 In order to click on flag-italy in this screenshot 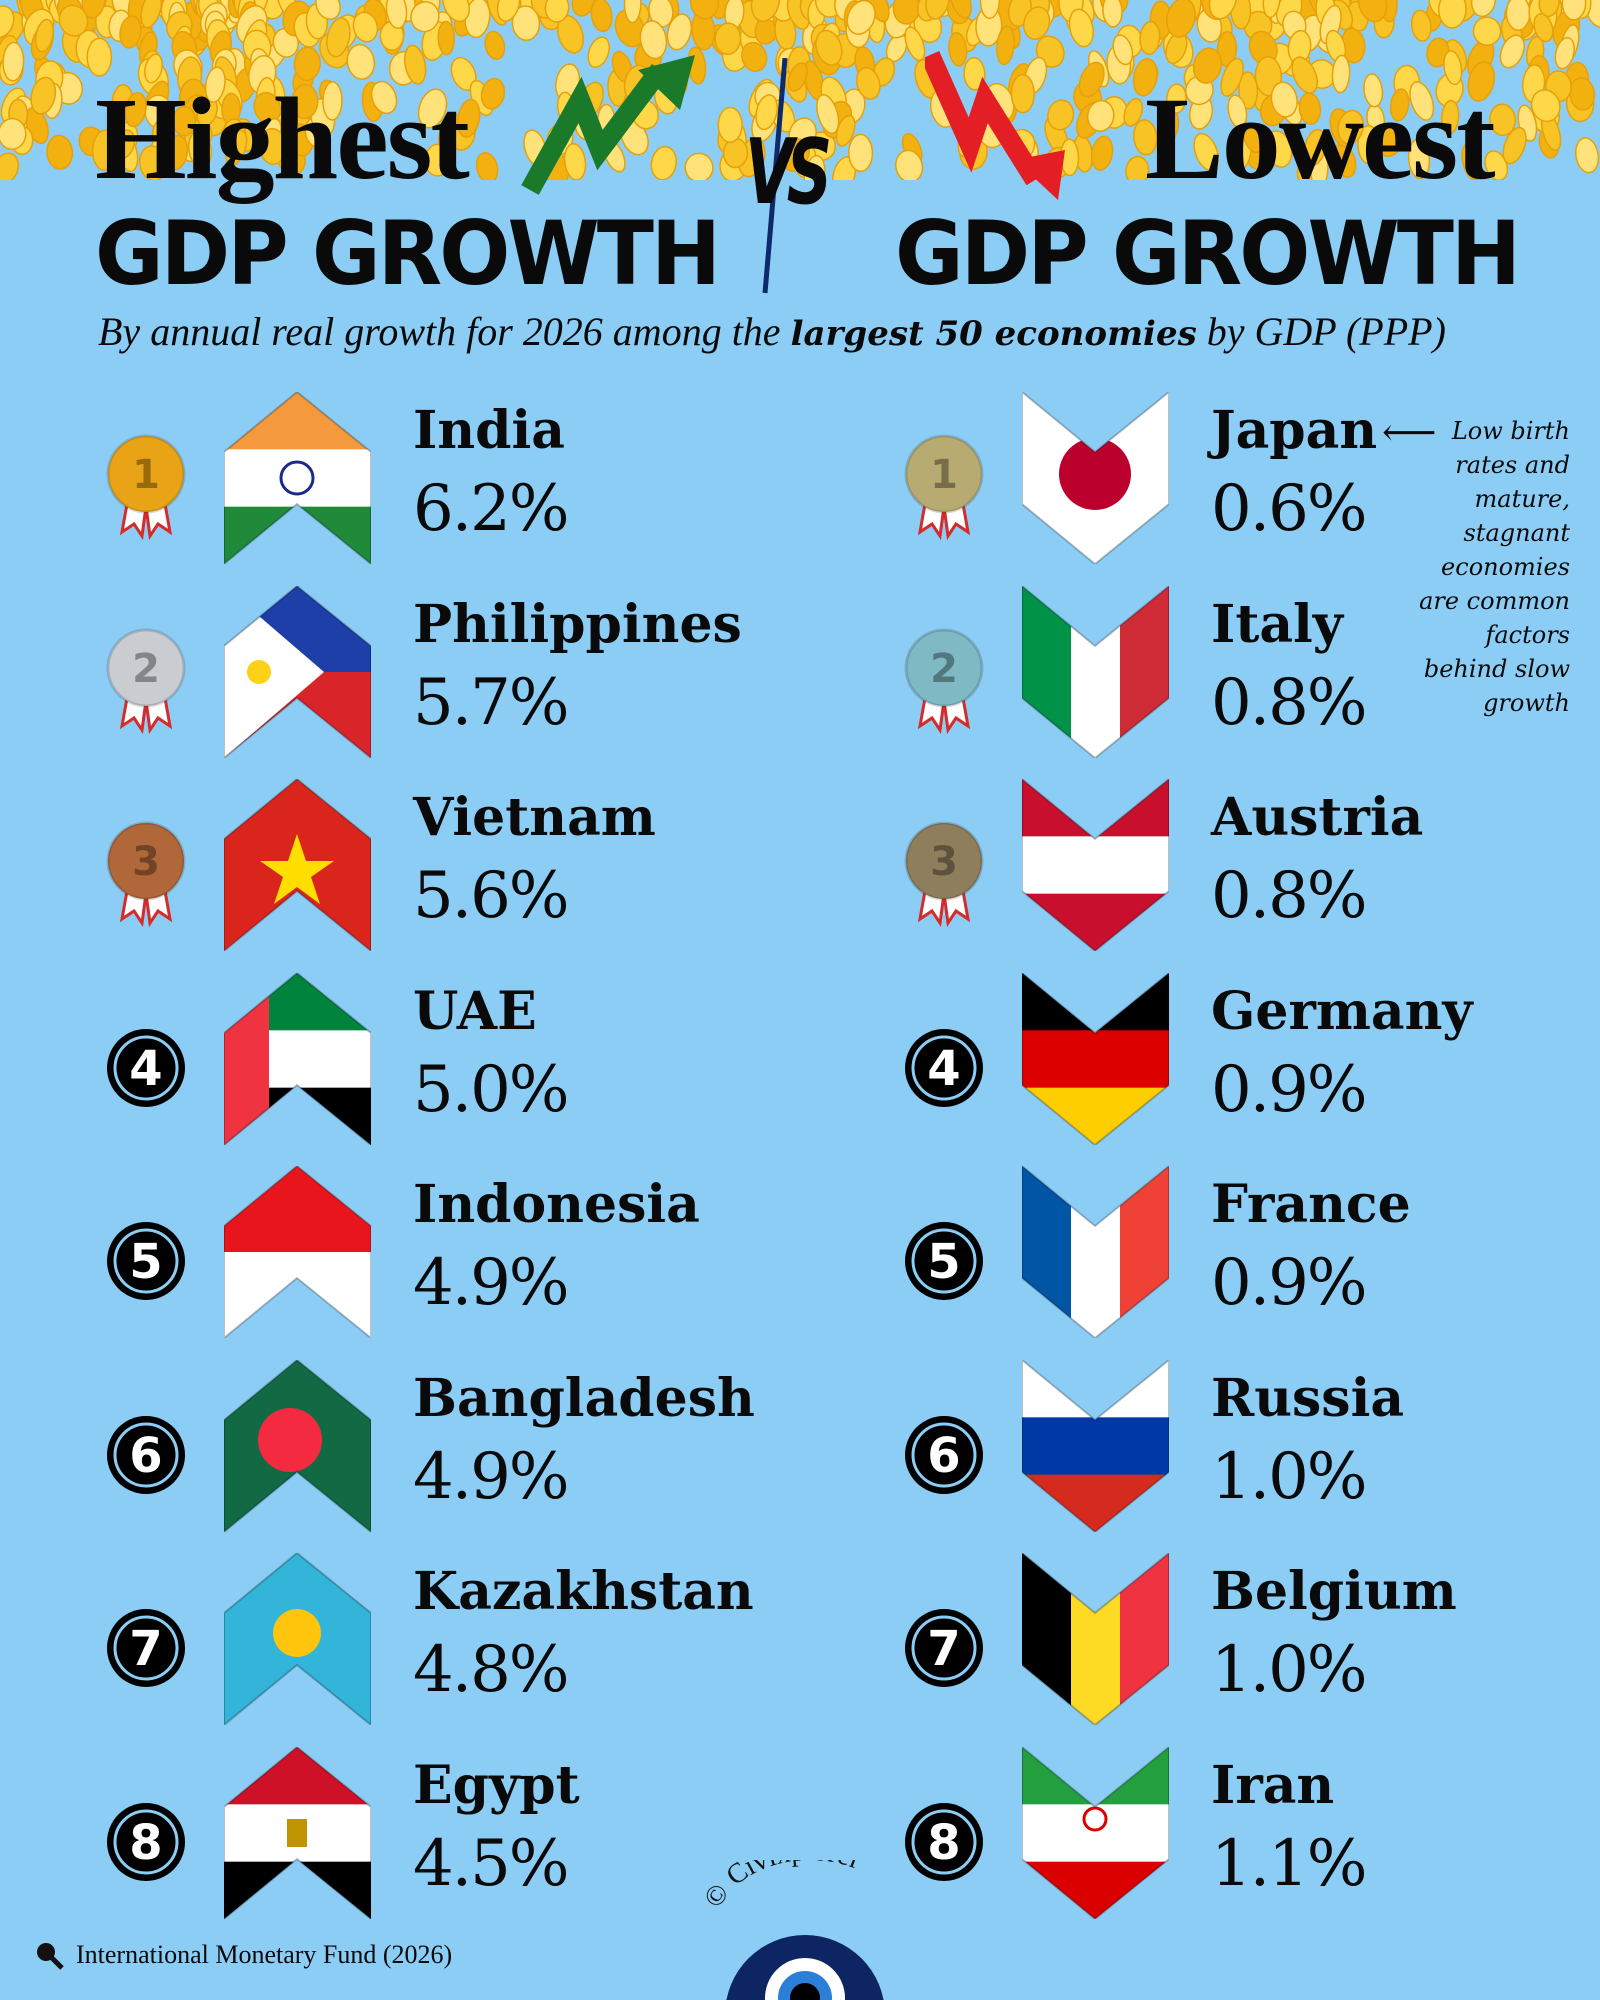, I will do `click(1095, 671)`.